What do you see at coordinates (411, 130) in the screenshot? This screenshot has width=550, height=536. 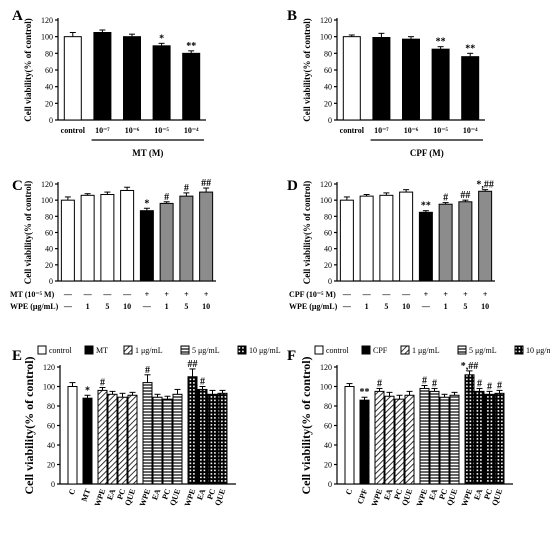 I see `x-tick-label: 10⁻⁶` at bounding box center [411, 130].